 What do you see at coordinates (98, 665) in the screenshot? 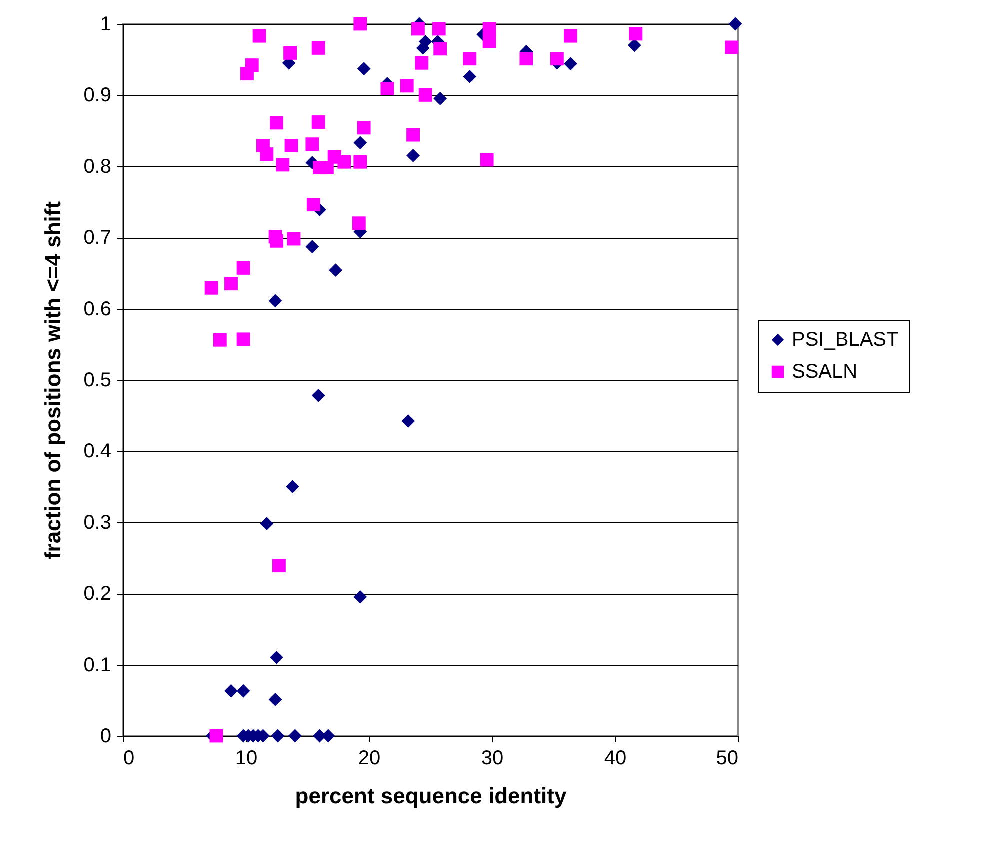
I see `y-tick-label: 0.1` at bounding box center [98, 665].